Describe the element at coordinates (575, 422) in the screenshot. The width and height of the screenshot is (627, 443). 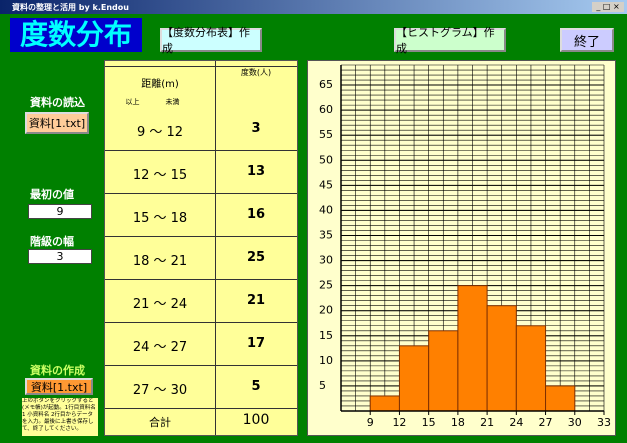
I see `x-tick-label: 30` at that location.